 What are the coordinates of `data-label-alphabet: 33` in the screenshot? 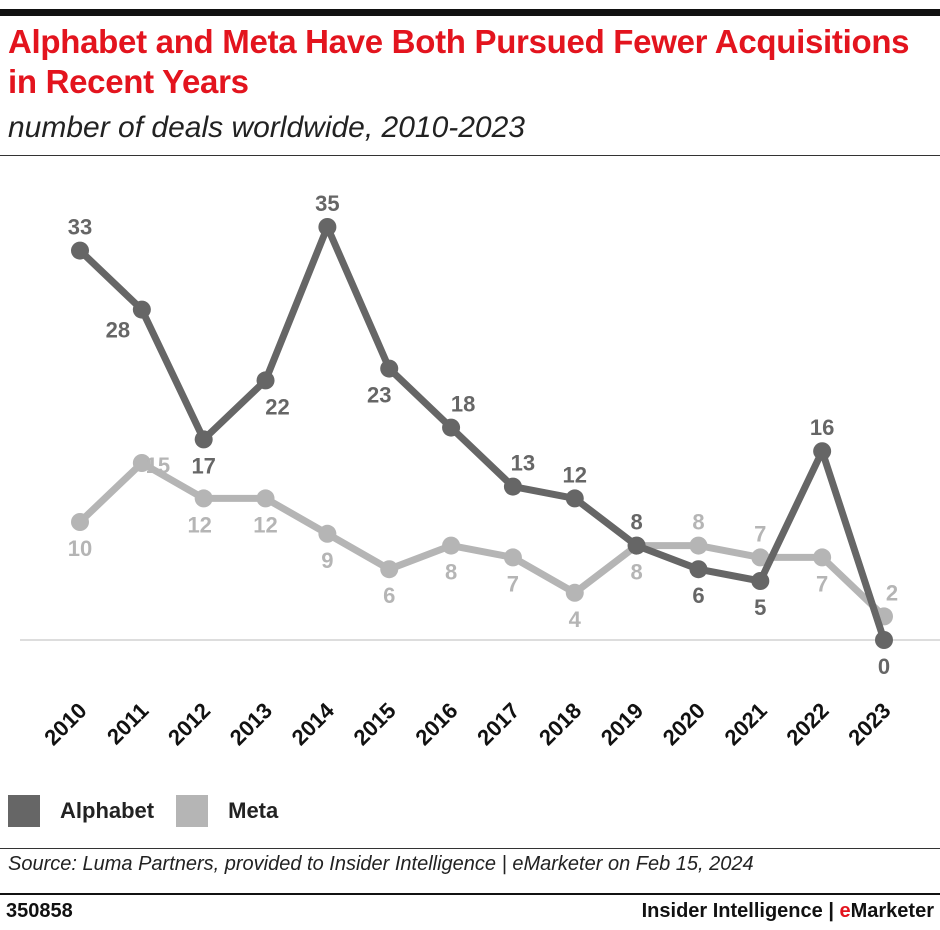 It's located at (80, 227).